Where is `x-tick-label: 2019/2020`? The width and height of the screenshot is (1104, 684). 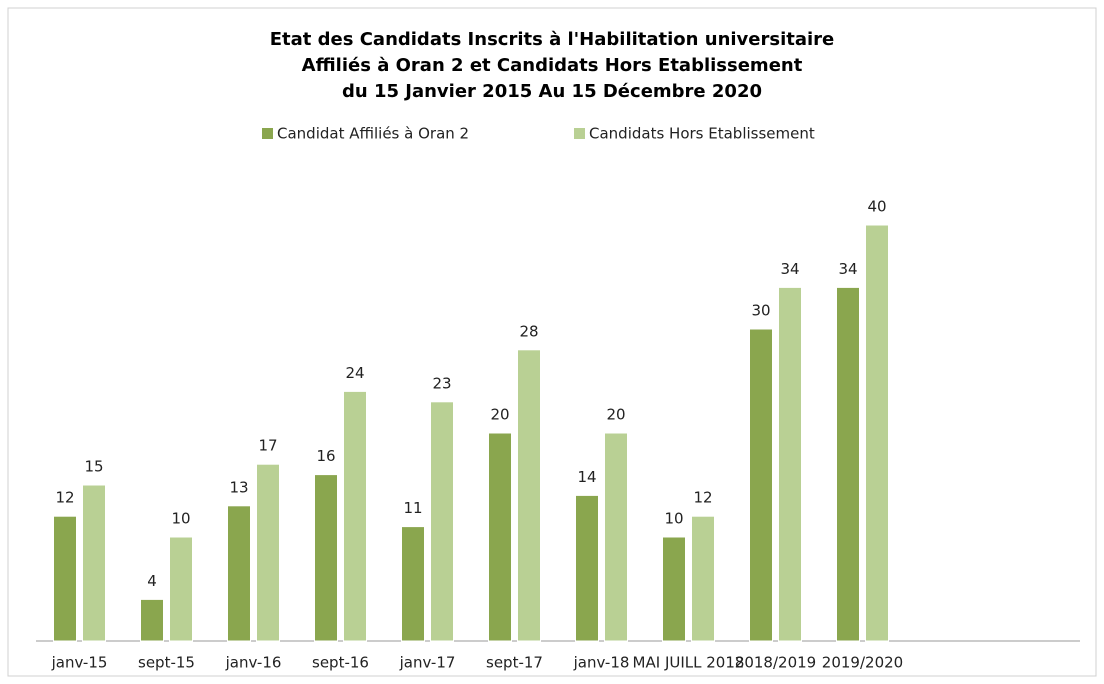
x-tick-label: 2019/2020 is located at coordinates (862, 663).